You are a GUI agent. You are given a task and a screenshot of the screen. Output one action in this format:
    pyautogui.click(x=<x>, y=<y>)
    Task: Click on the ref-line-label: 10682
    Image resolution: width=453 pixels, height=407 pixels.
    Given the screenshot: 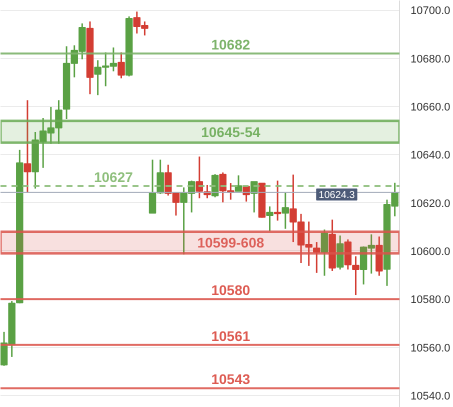 What is the action you would take?
    pyautogui.click(x=230, y=44)
    